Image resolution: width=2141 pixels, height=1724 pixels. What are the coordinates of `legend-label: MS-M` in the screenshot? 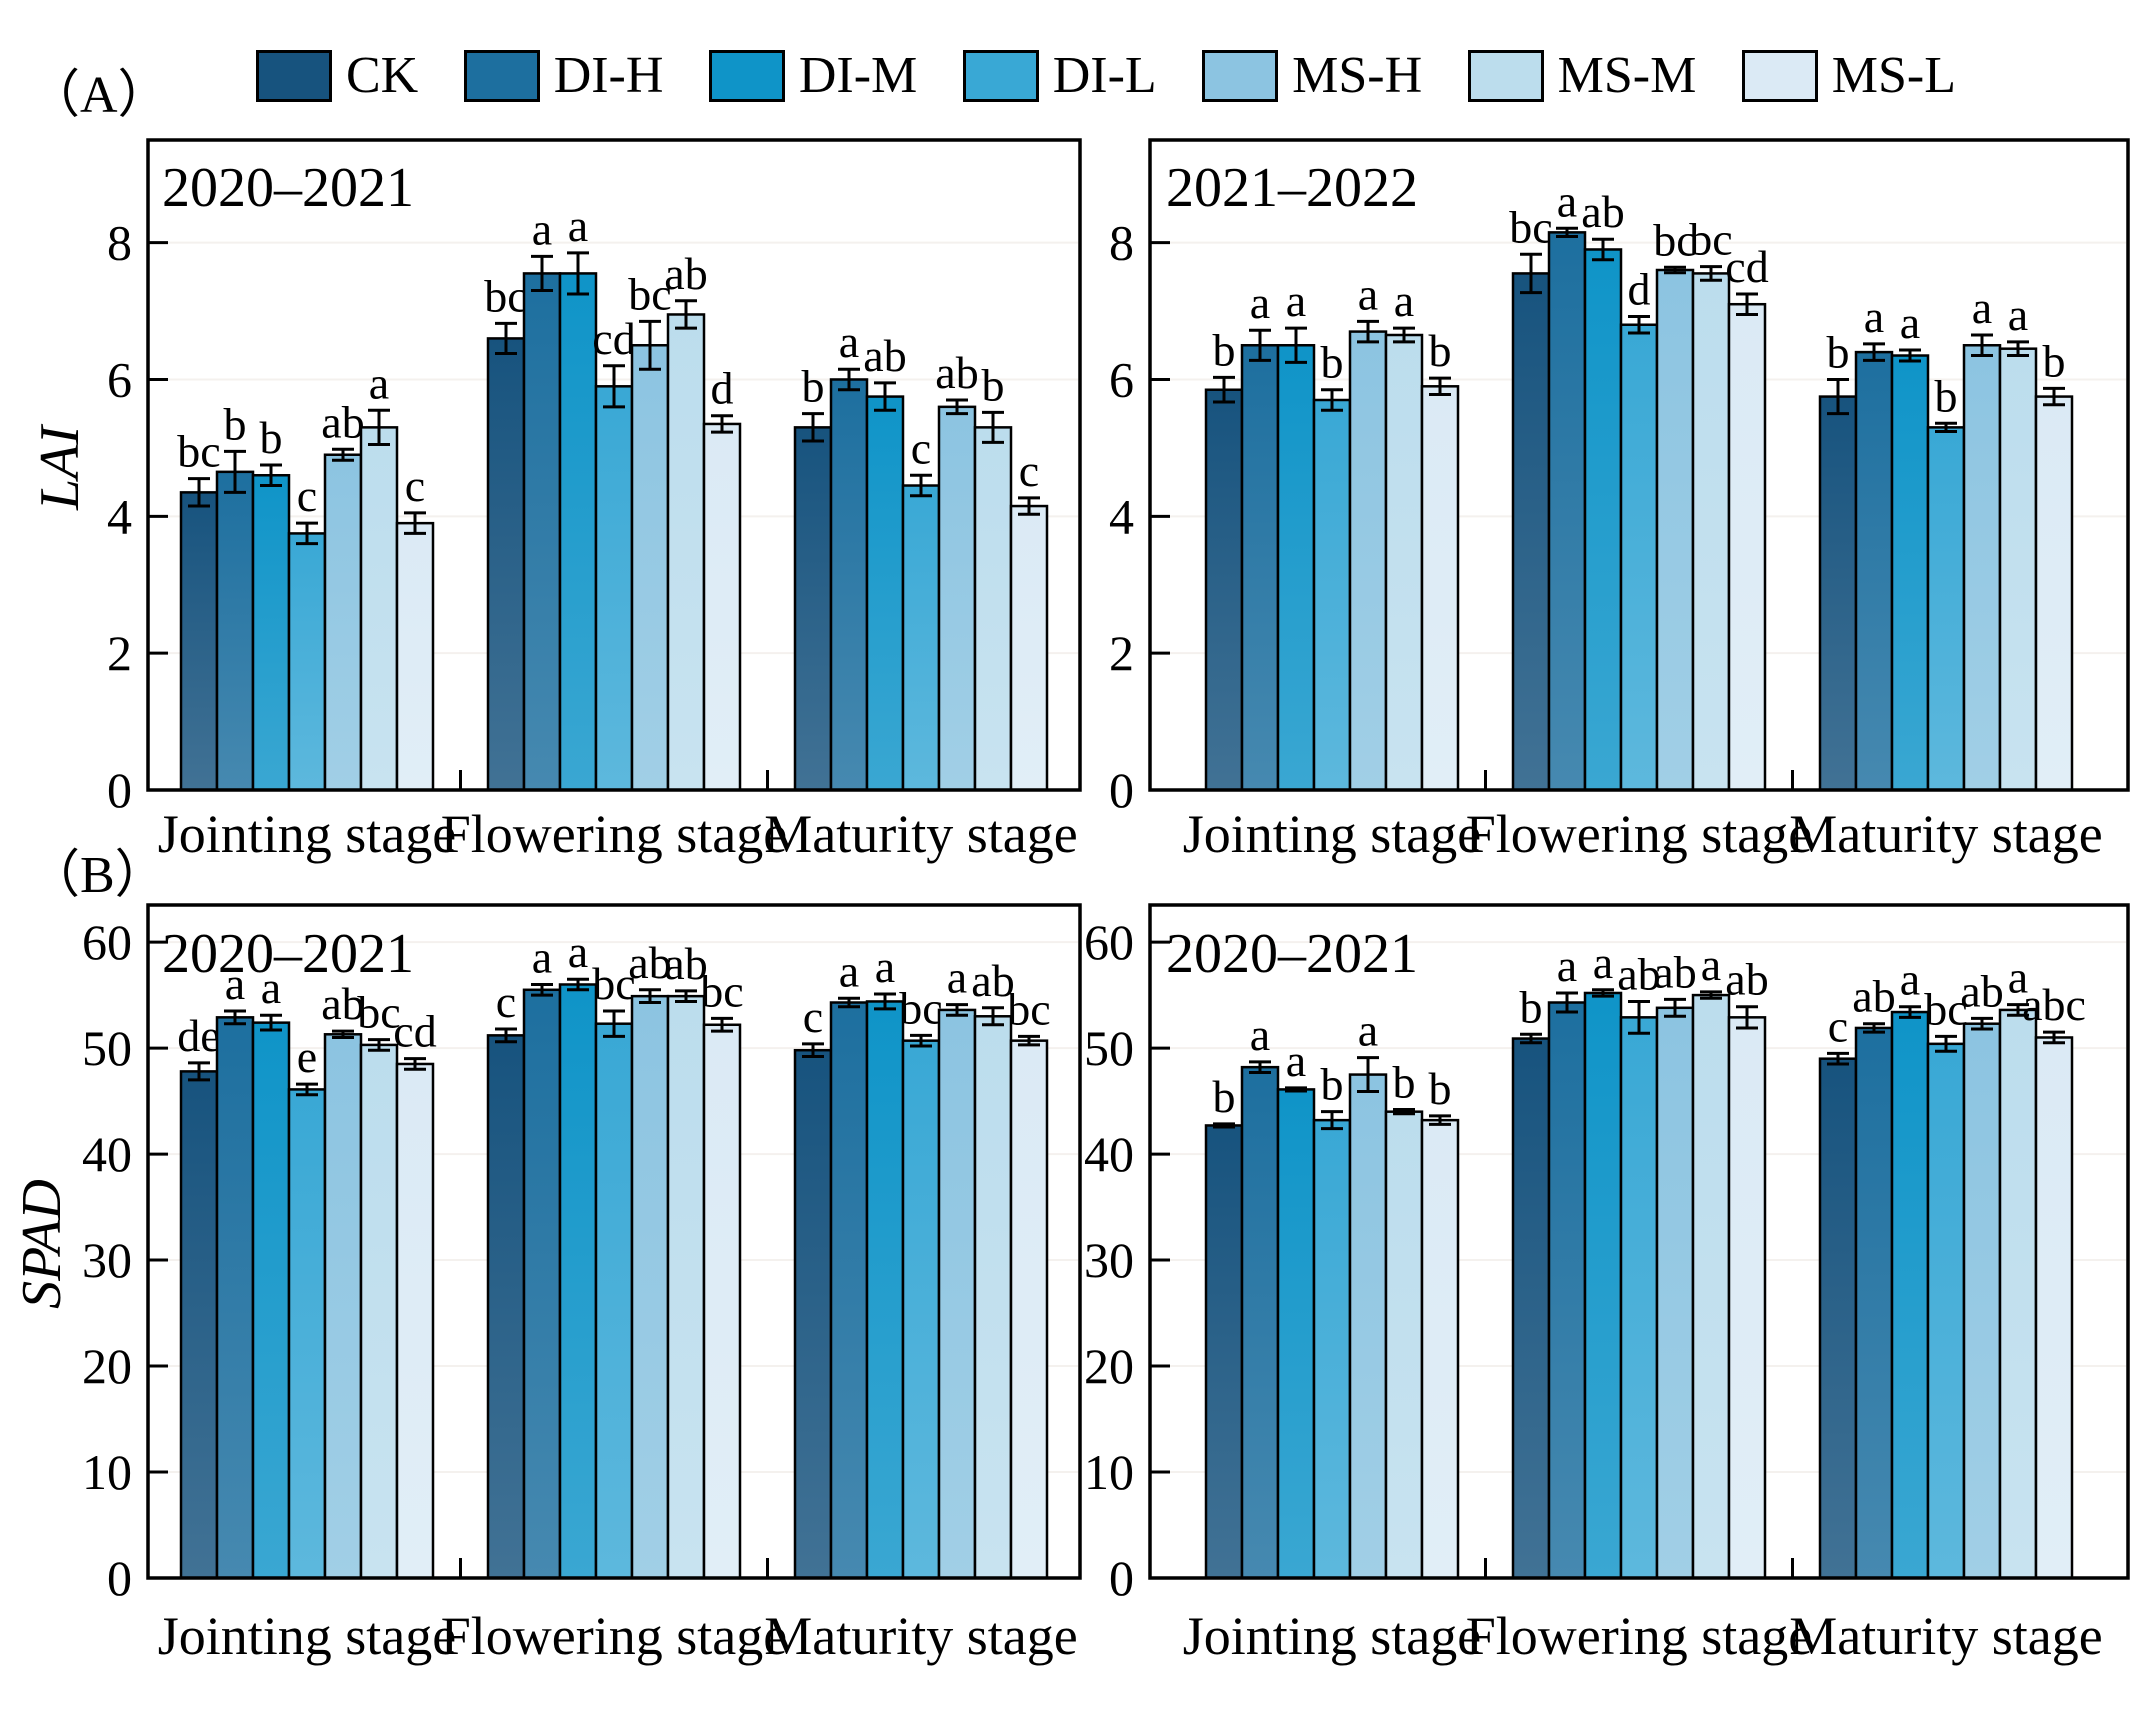 It's located at (1627, 75).